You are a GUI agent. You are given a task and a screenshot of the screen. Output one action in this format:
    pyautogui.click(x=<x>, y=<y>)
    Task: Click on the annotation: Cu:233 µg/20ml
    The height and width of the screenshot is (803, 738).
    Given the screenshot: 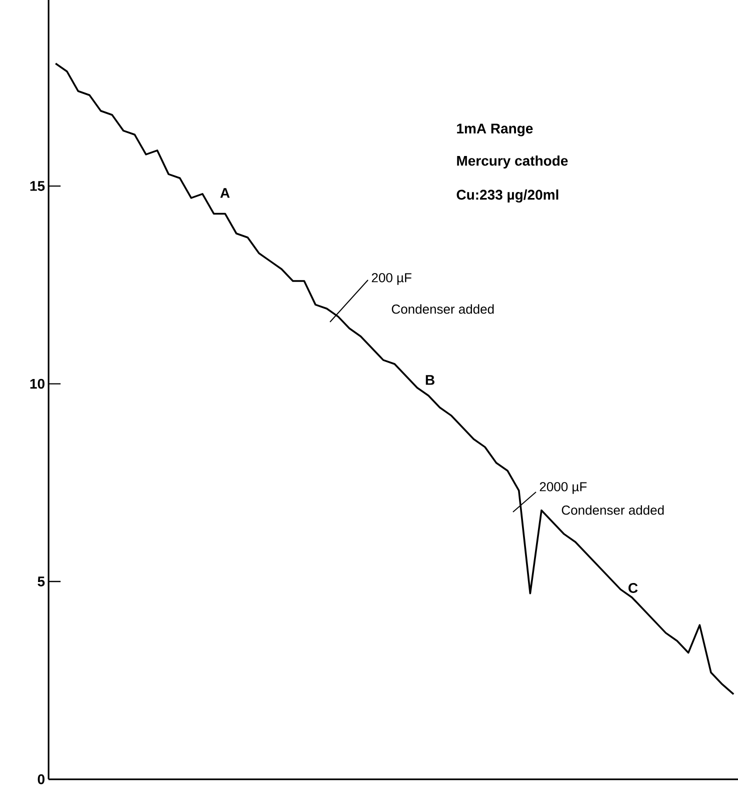 What is the action you would take?
    pyautogui.click(x=507, y=196)
    